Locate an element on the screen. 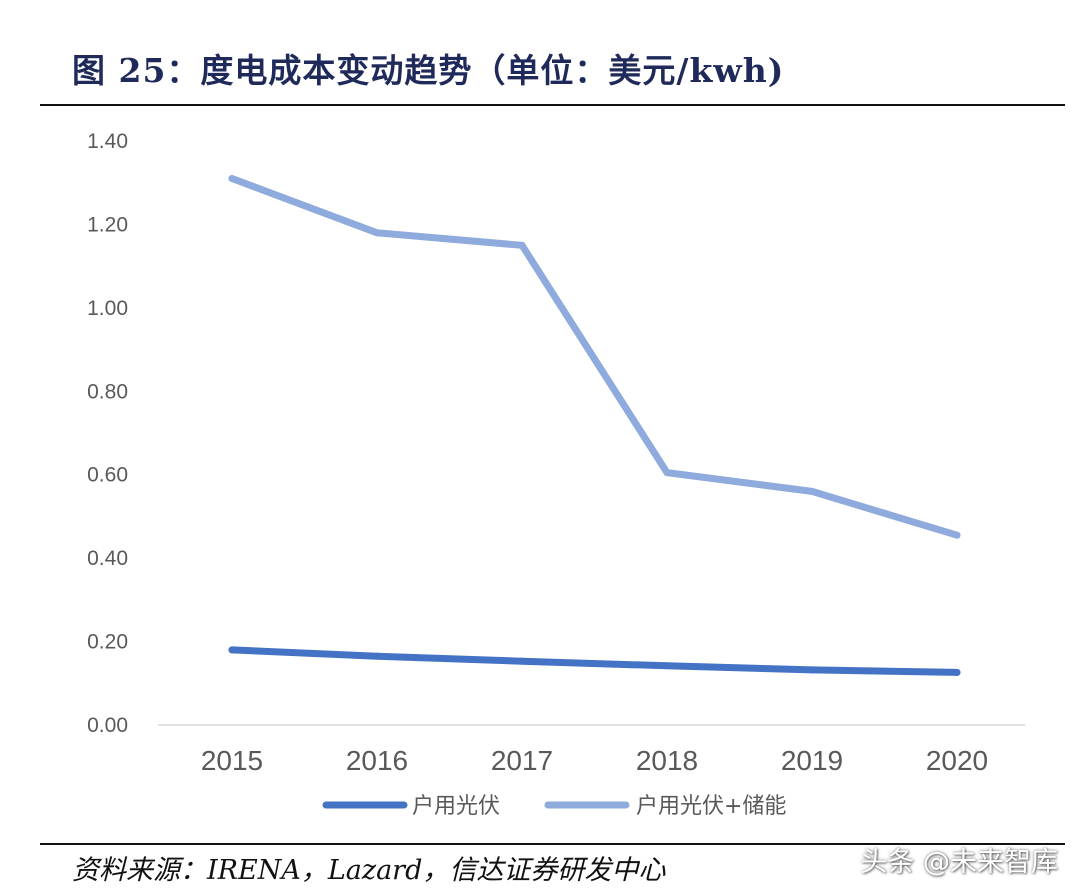  footer-rule is located at coordinates (552, 844).